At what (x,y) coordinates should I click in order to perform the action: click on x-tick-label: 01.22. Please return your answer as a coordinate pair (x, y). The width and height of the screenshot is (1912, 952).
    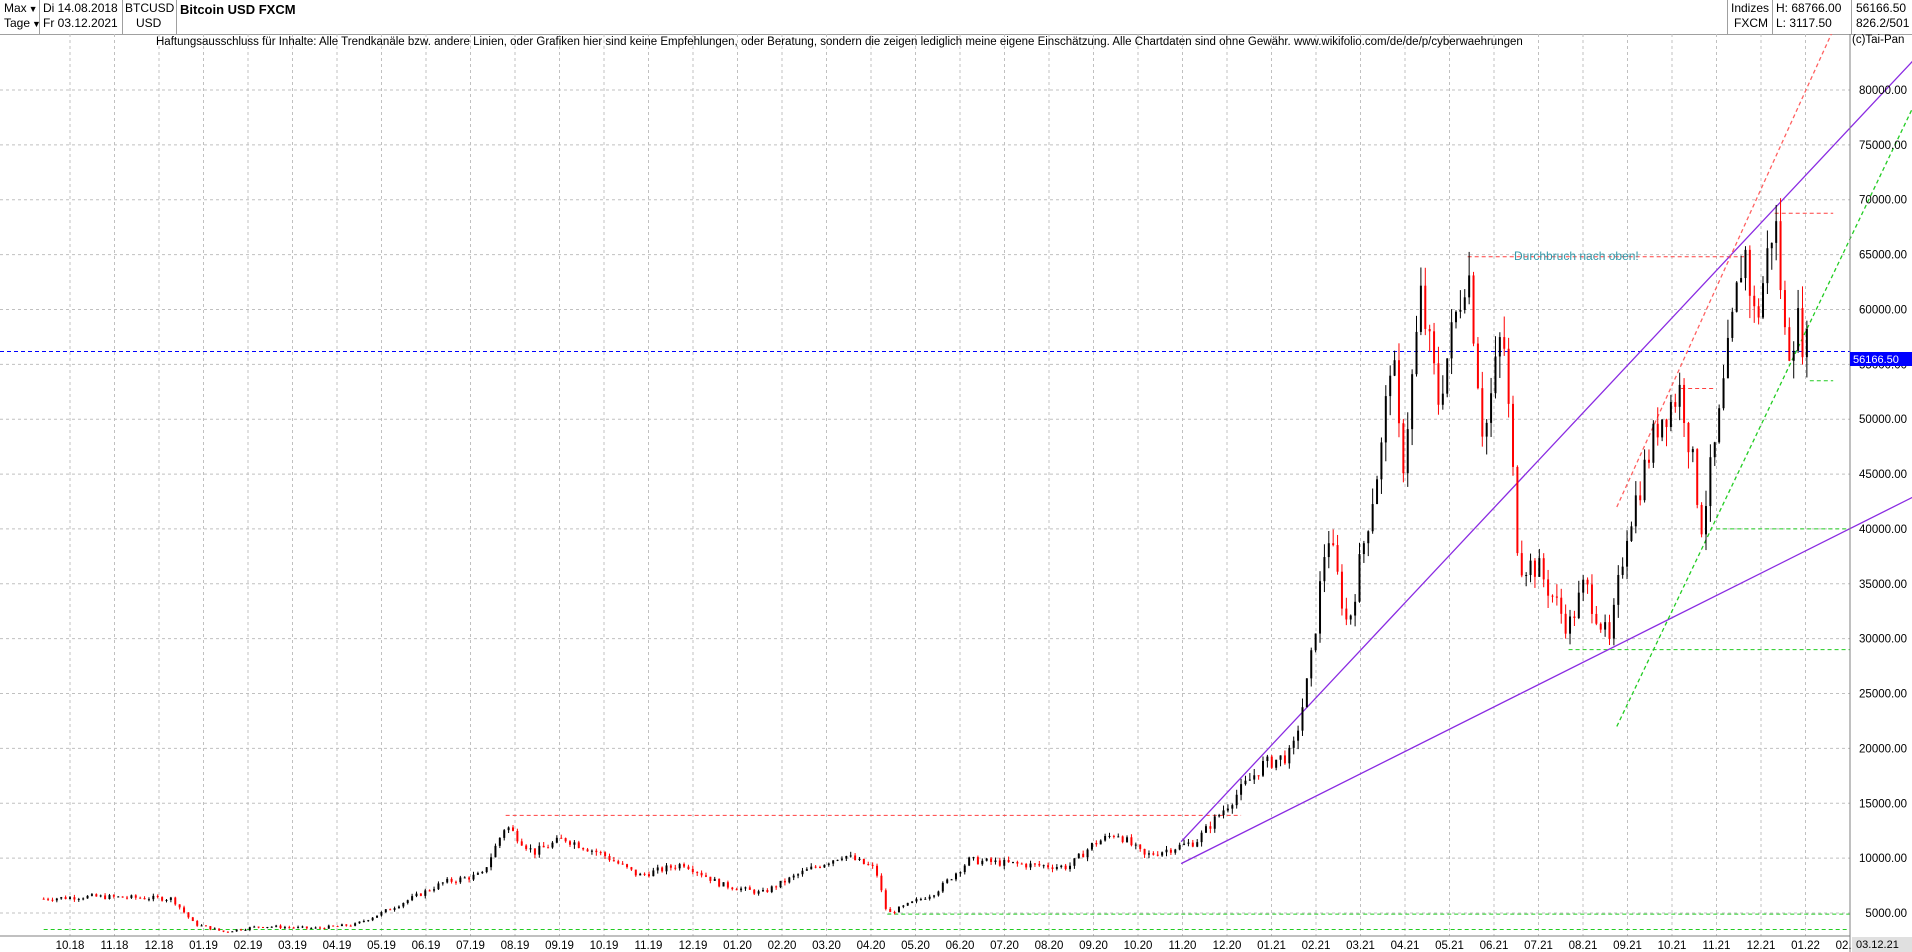
    Looking at the image, I should click on (1805, 946).